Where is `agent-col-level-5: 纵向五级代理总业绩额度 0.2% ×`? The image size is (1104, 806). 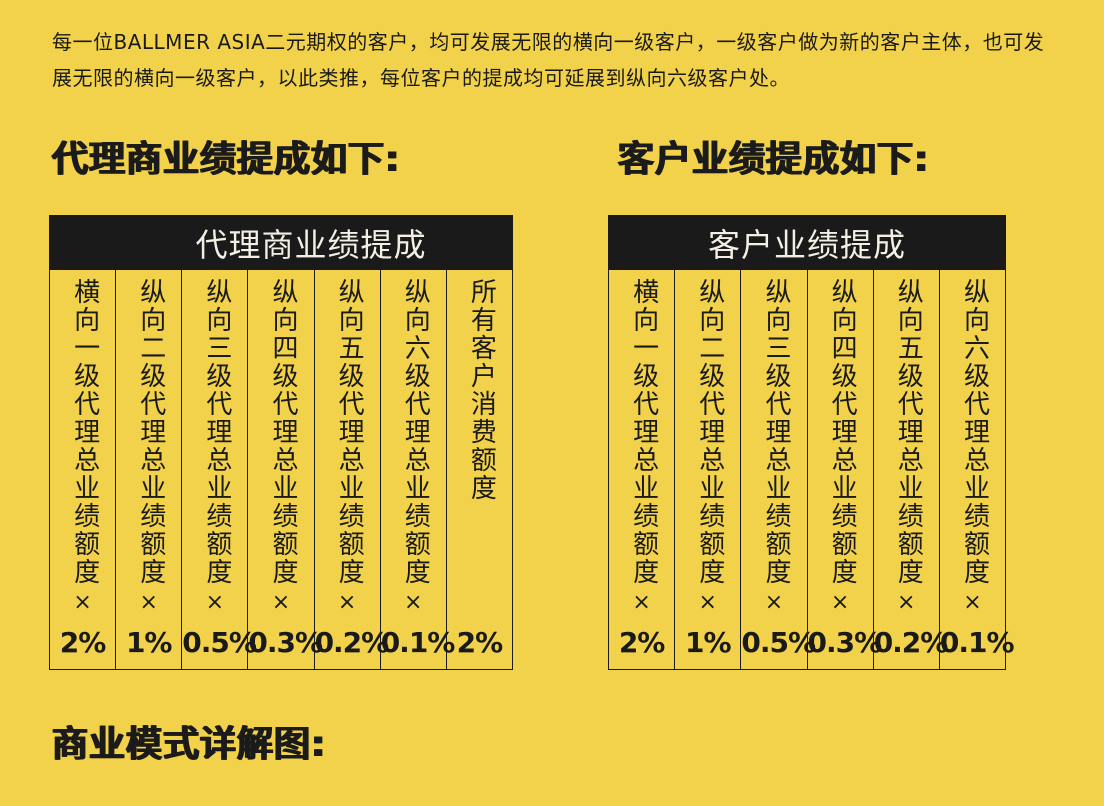
agent-col-level-5: 纵向五级代理总业绩额度 0.2% × is located at coordinates (351, 469).